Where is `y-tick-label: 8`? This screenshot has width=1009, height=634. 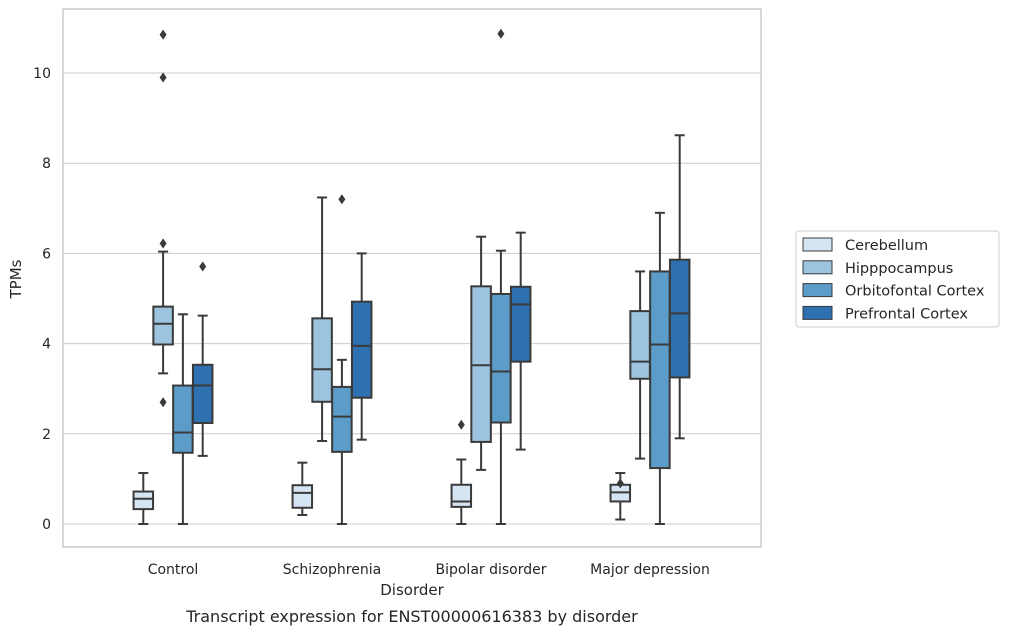 y-tick-label: 8 is located at coordinates (46, 164).